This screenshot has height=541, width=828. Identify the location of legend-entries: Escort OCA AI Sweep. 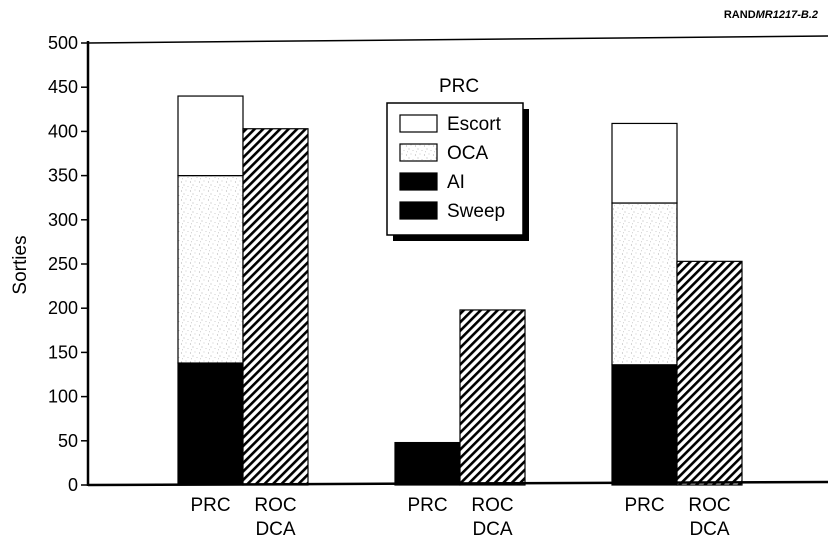
(452, 168).